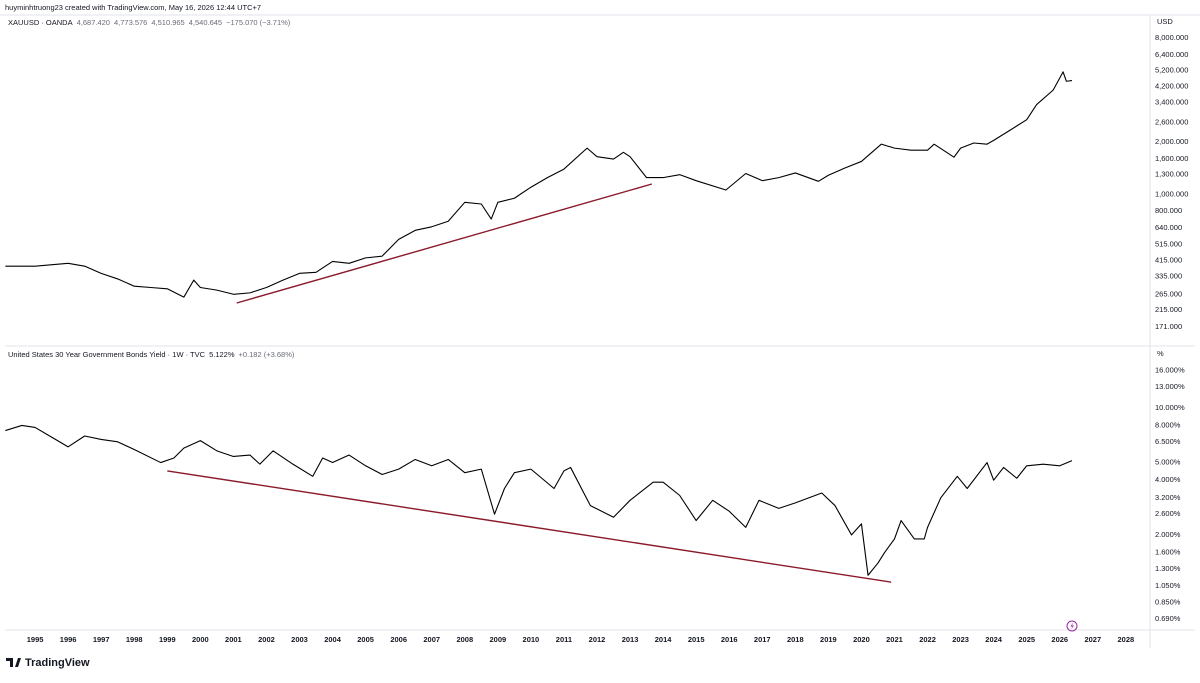 The width and height of the screenshot is (1200, 683). What do you see at coordinates (1168, 618) in the screenshot?
I see `y-tick-label: 0.690%` at bounding box center [1168, 618].